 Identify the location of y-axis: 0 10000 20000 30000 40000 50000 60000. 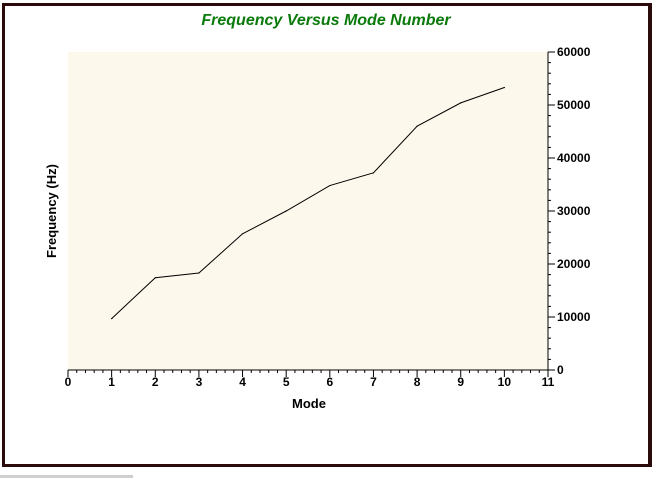
(569, 211).